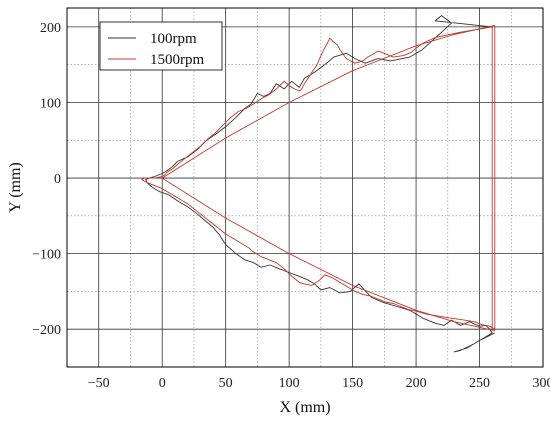 The image size is (550, 421). What do you see at coordinates (57, 179) in the screenshot?
I see `y-tick-label: 0` at bounding box center [57, 179].